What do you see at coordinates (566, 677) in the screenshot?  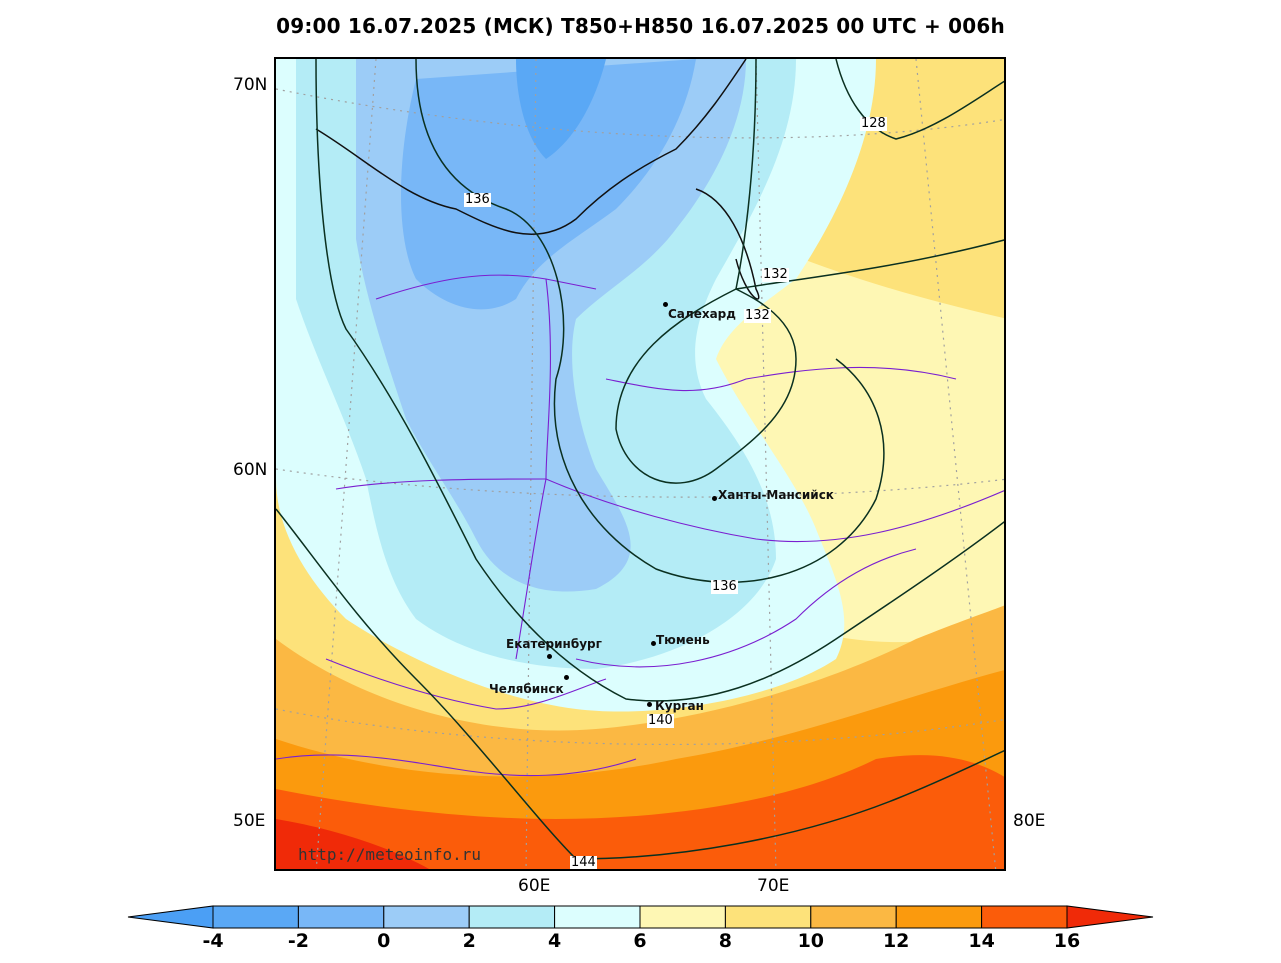 I see `city-dot-chelyabinsk` at bounding box center [566, 677].